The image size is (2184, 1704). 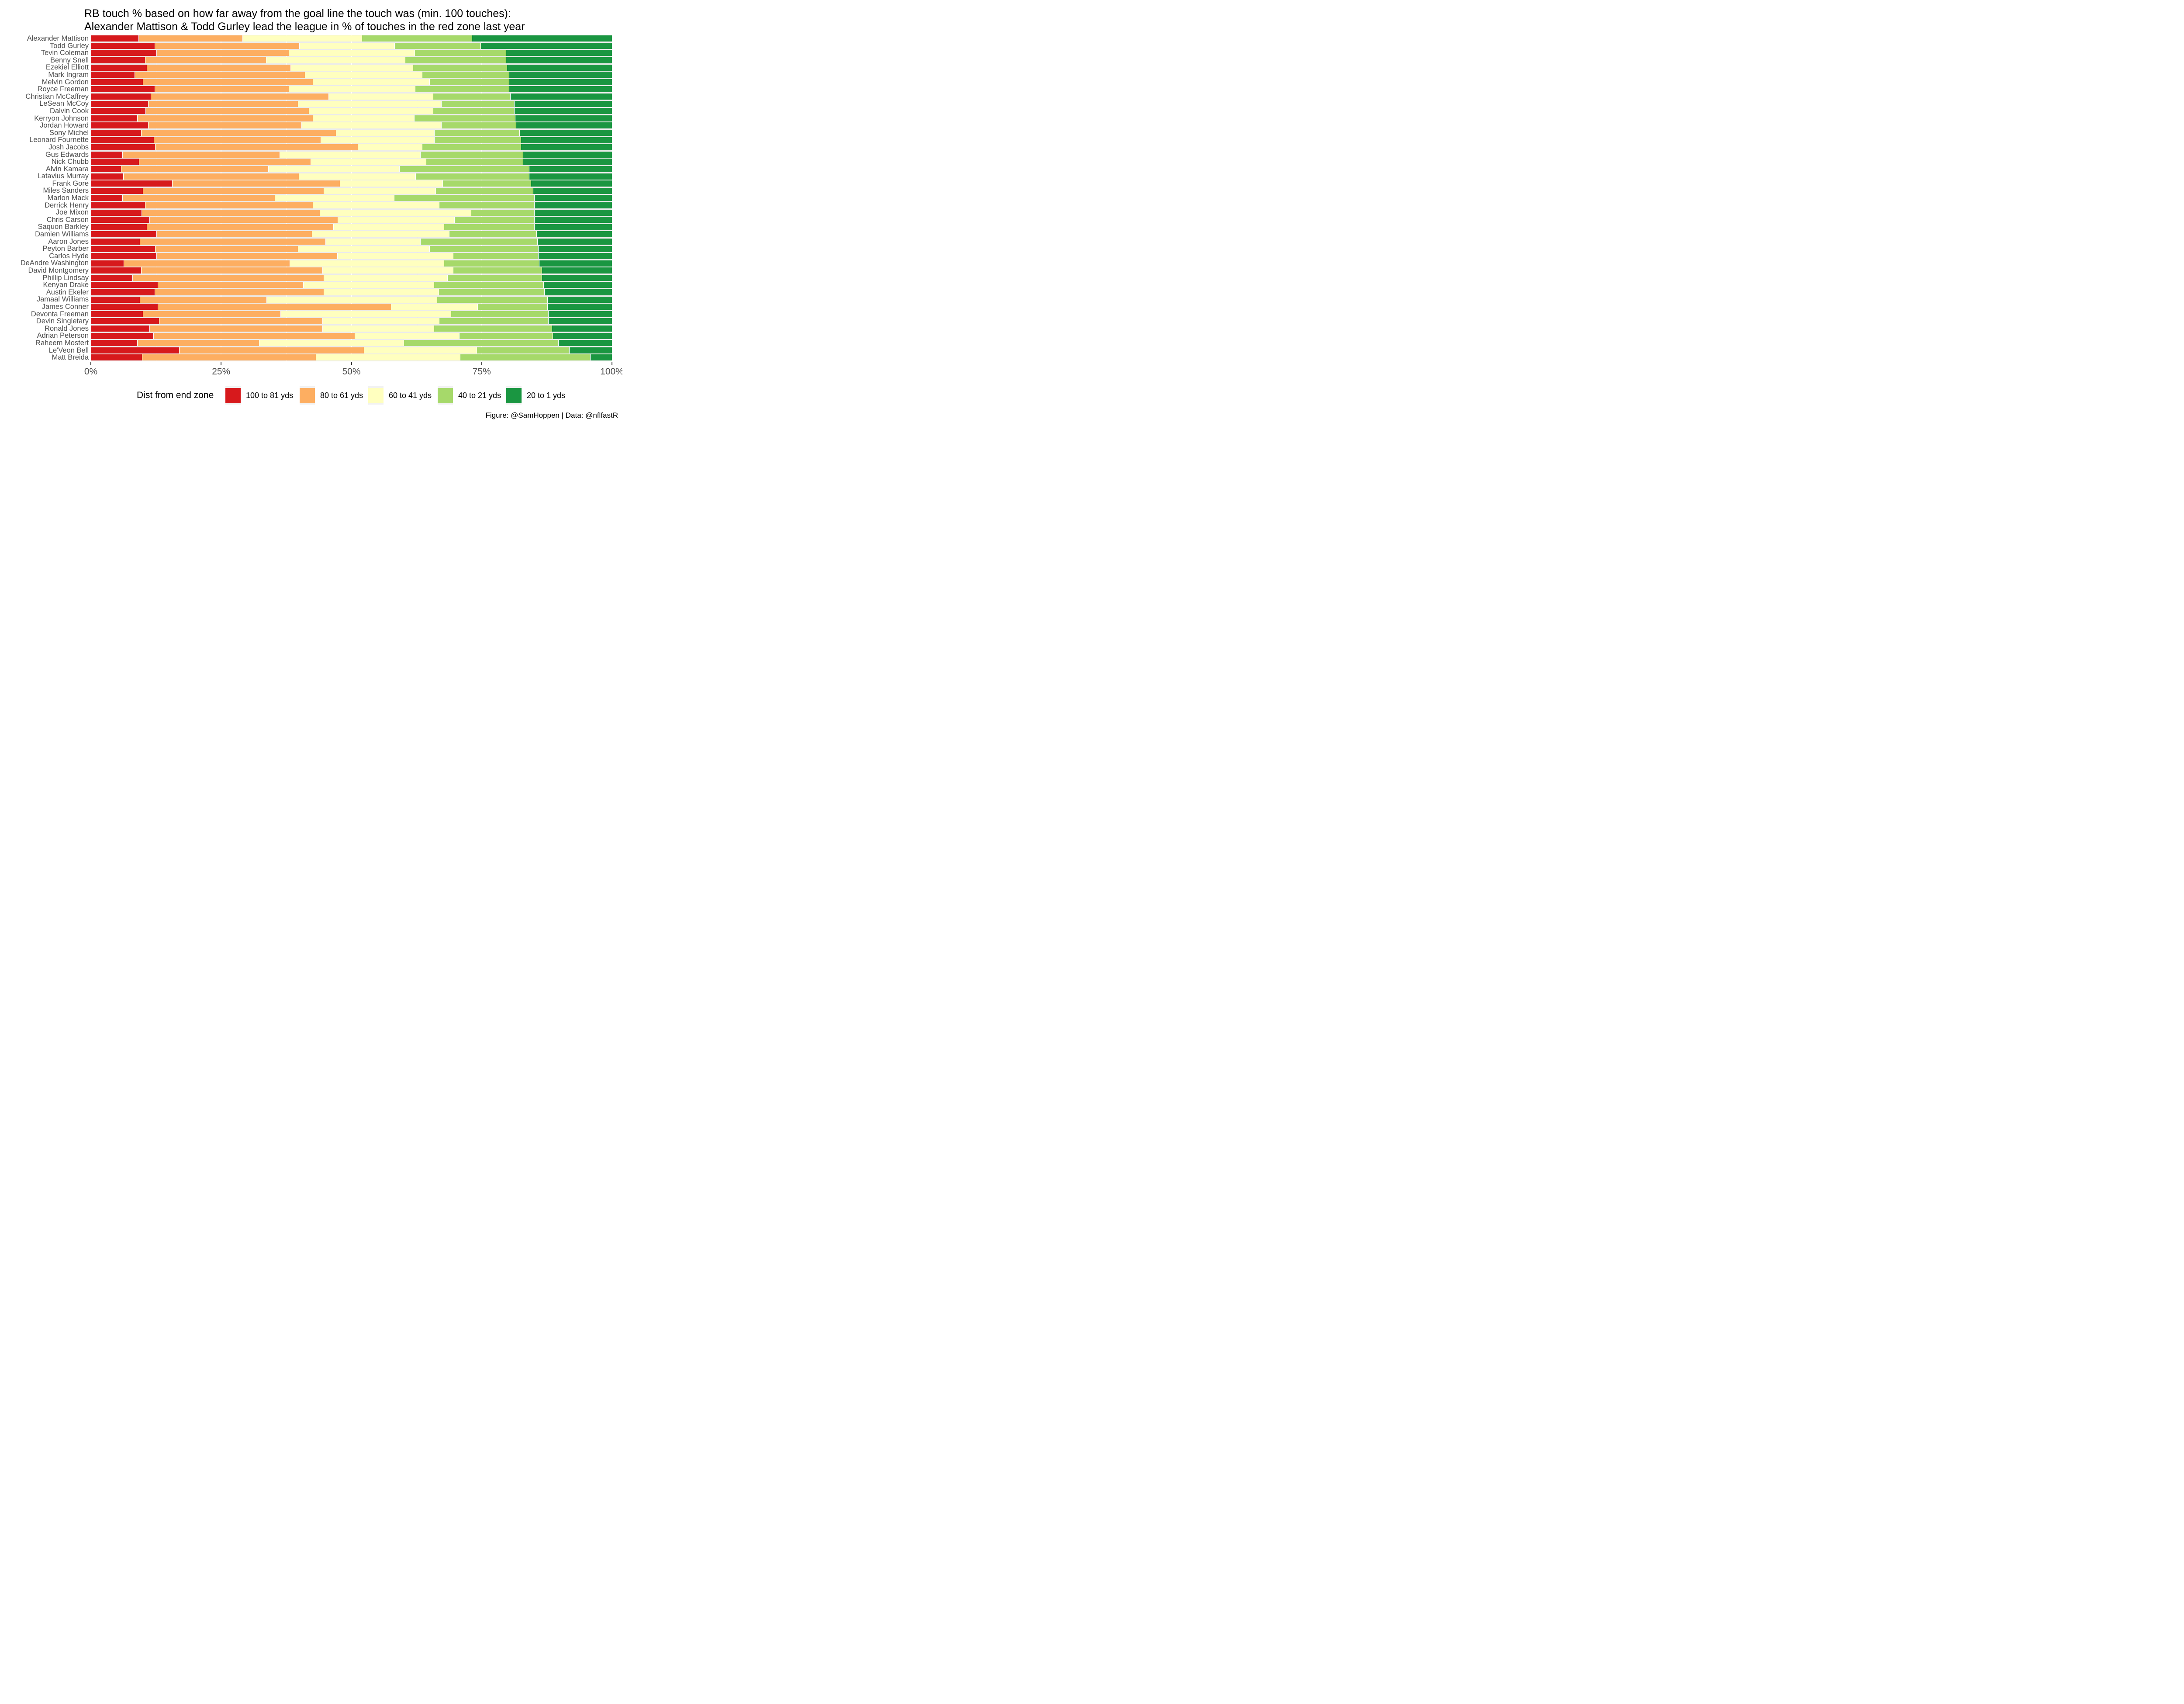 I want to click on bar-row: Alvin Kamara, so click(x=306, y=169).